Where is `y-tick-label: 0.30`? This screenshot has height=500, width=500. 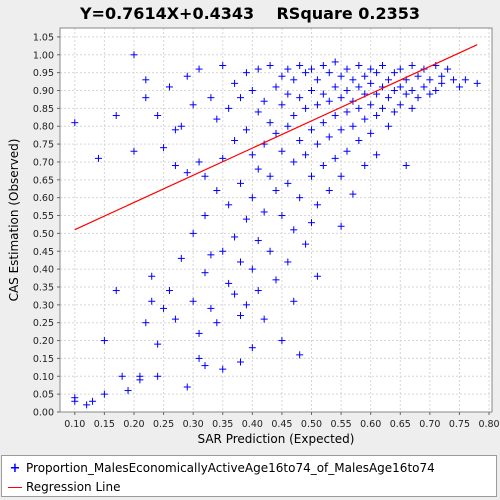
y-tick-label: 0.30 is located at coordinates (43, 305).